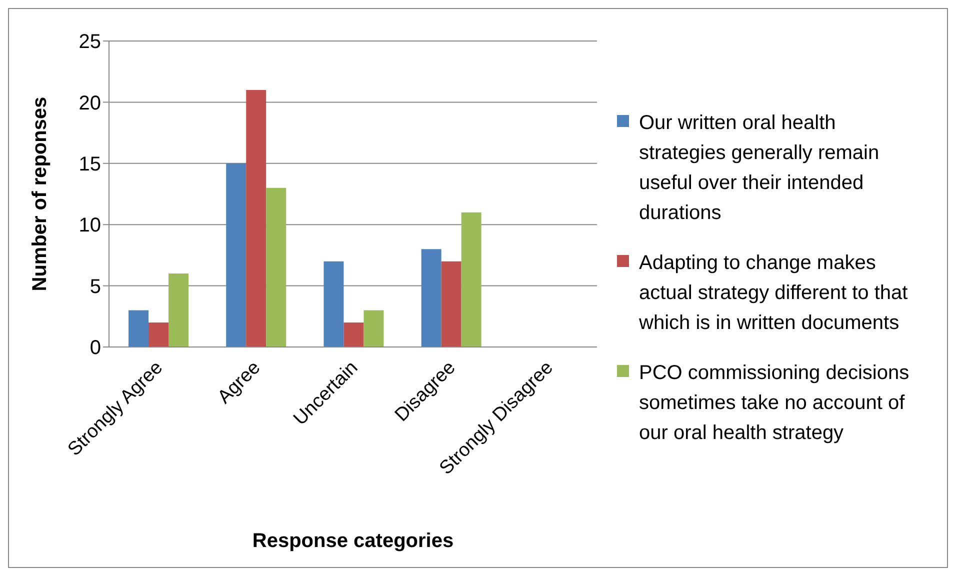 This screenshot has height=578, width=957. What do you see at coordinates (89, 103) in the screenshot?
I see `y-tick-label: 20` at bounding box center [89, 103].